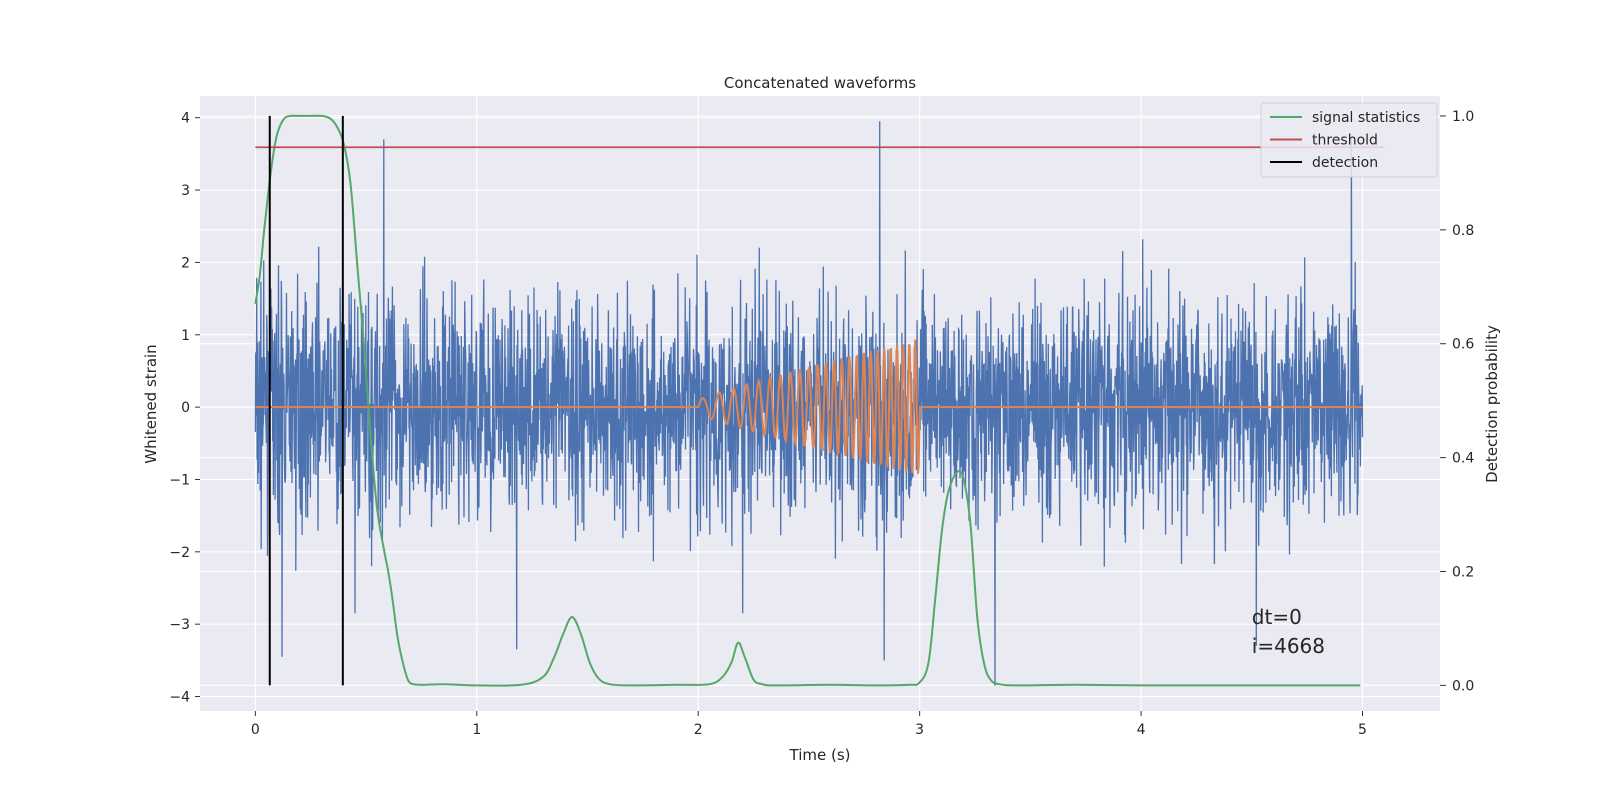 Image resolution: width=1600 pixels, height=800 pixels. What do you see at coordinates (1457, 401) in the screenshot?
I see `y-right-axis-ticks: 0.0 0.2 0.4 0.6 0.8 1.0` at bounding box center [1457, 401].